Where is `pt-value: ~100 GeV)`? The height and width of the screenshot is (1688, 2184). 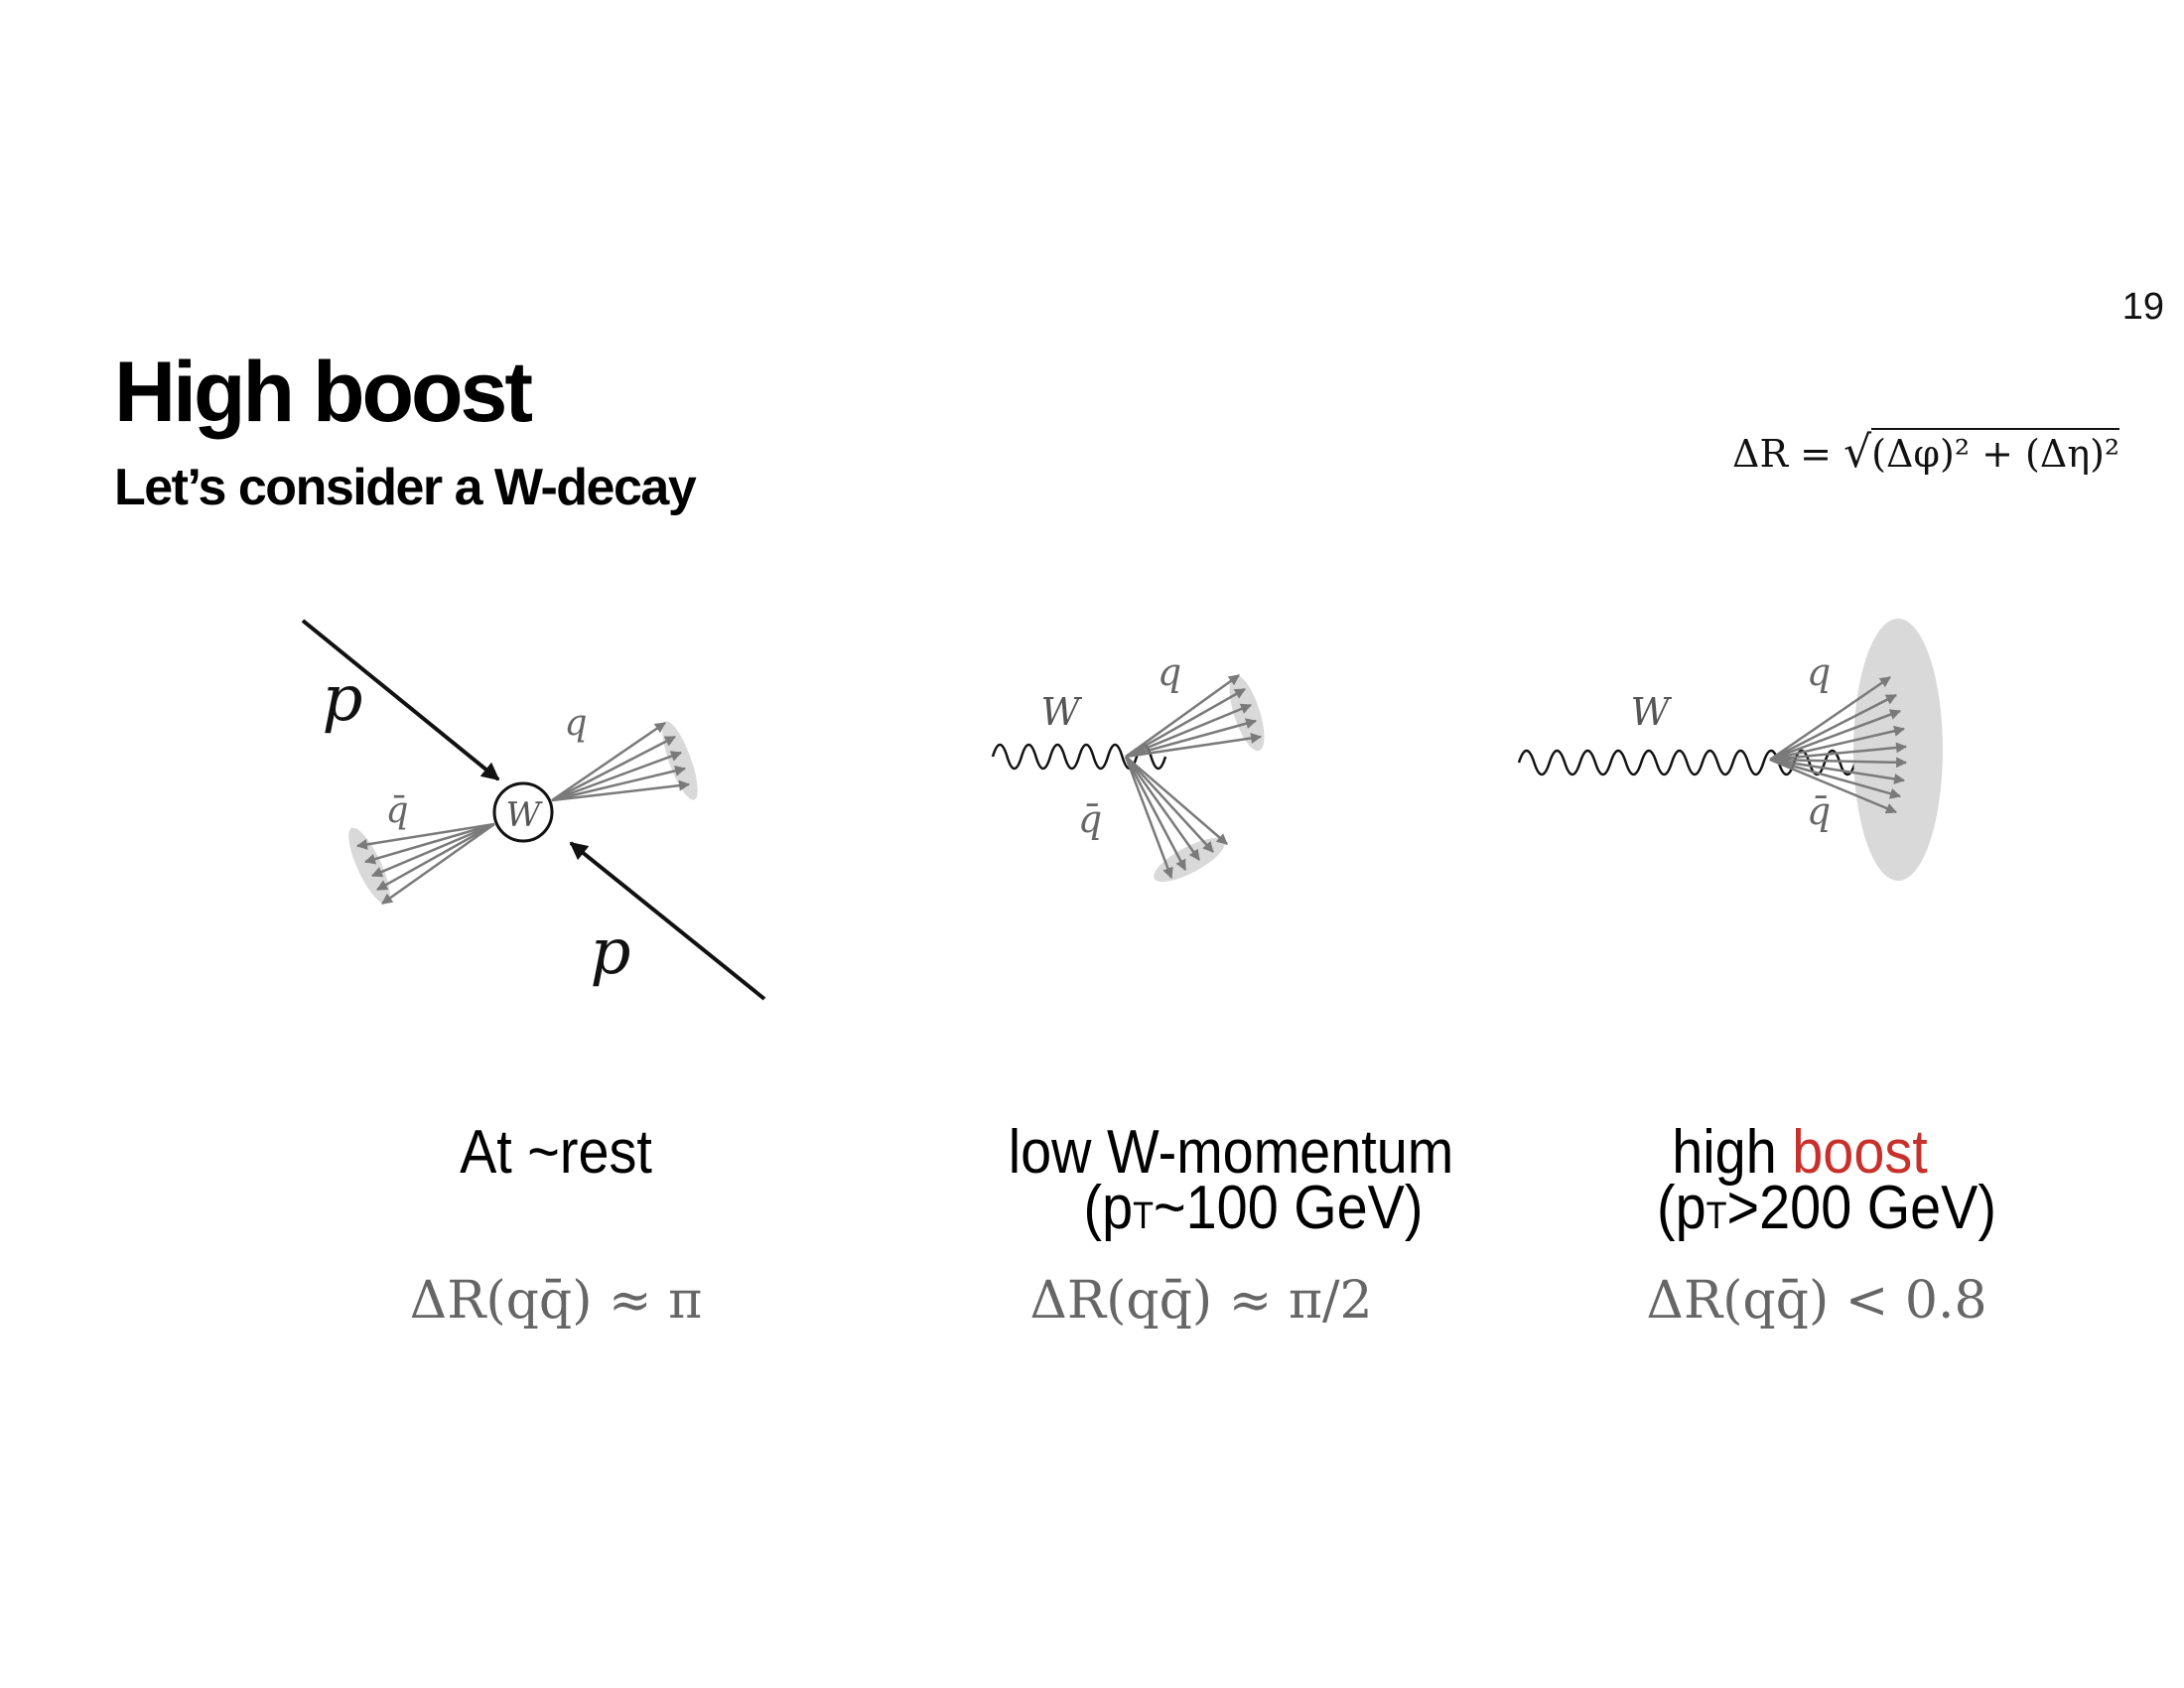 pt-value: ~100 GeV) is located at coordinates (1289, 1208).